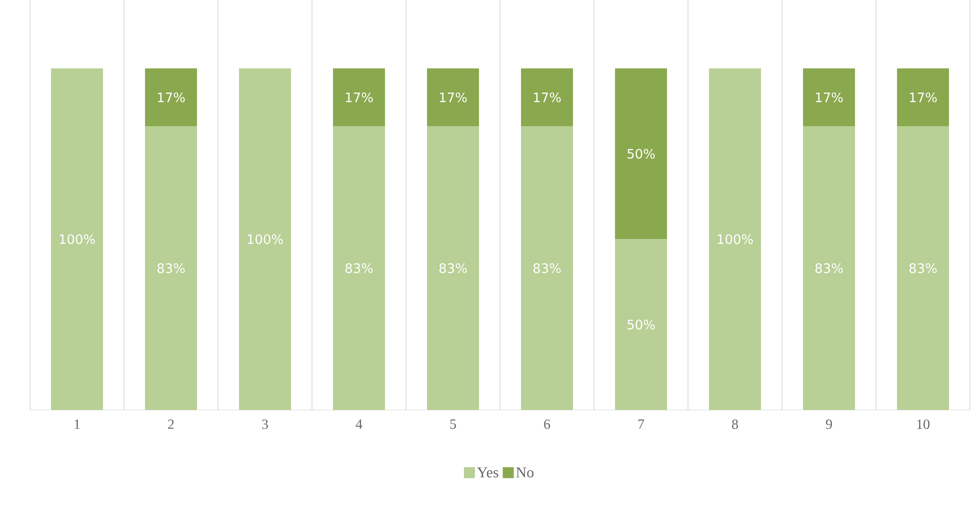  Describe the element at coordinates (77, 424) in the screenshot. I see `x-tick-label: 1` at that location.